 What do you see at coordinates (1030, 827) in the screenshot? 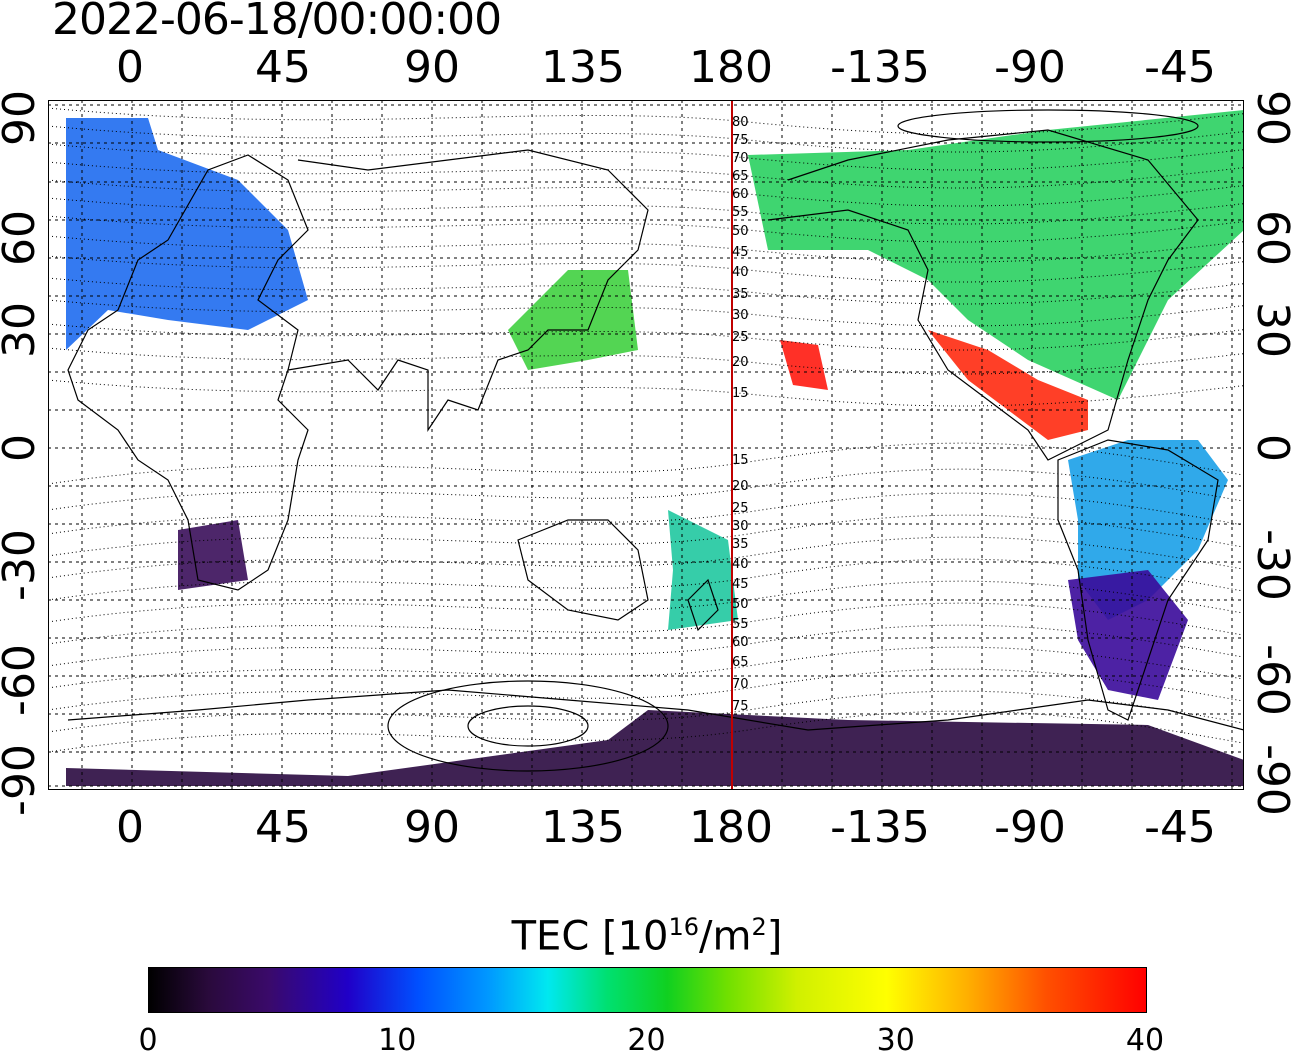
I see `bottom-lon-label: -90` at bounding box center [1030, 827].